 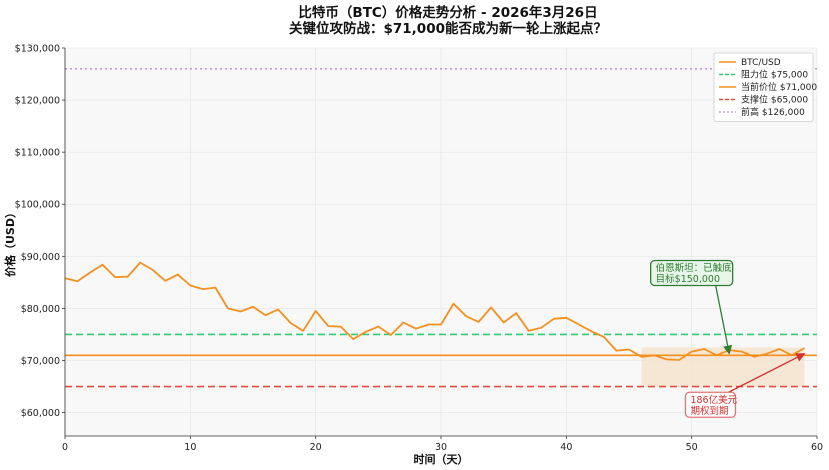 What do you see at coordinates (773, 112) in the screenshot?
I see `legend-label-4: 前高 $126,000` at bounding box center [773, 112].